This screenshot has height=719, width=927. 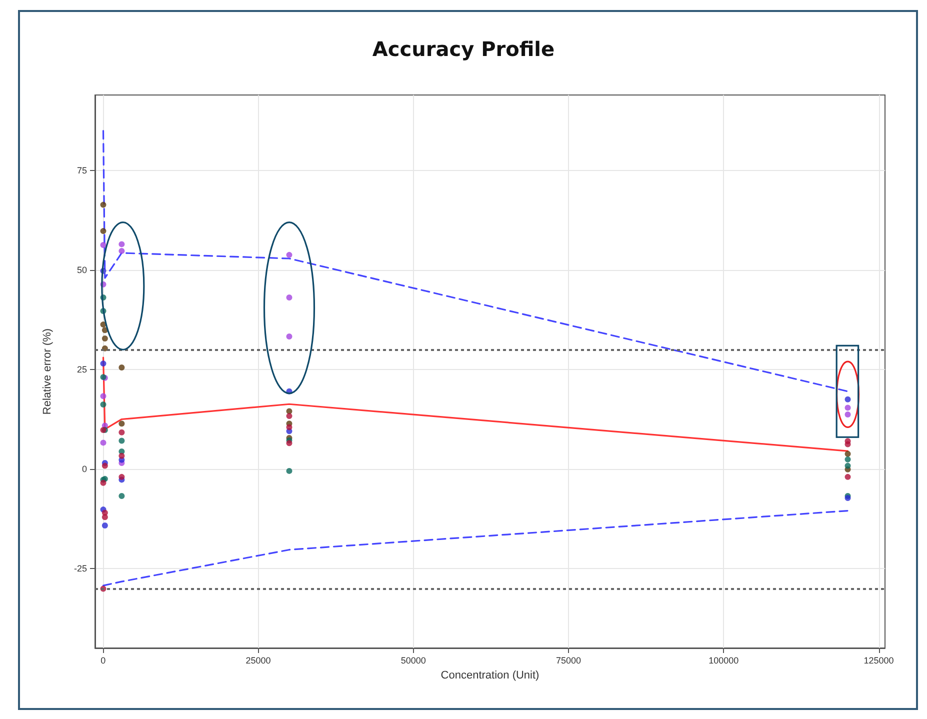 What do you see at coordinates (413, 661) in the screenshot?
I see `x-tick-label: 50000` at bounding box center [413, 661].